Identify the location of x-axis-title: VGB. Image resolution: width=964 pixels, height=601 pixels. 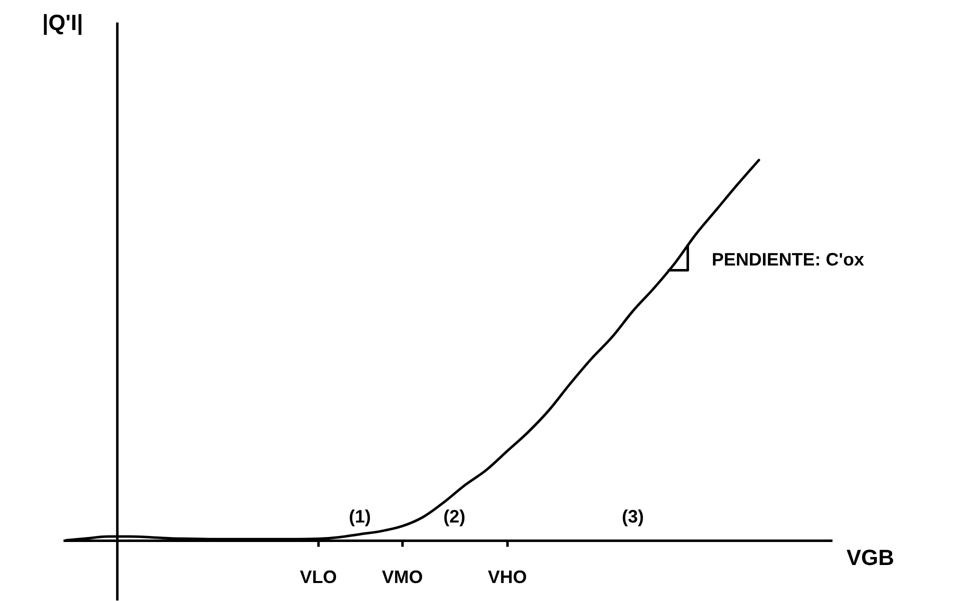
(870, 557).